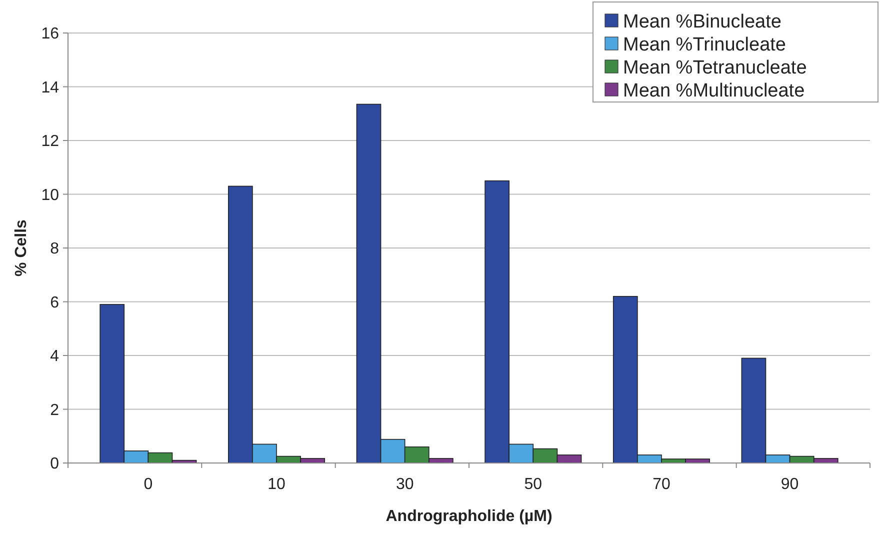 The width and height of the screenshot is (880, 533). Describe the element at coordinates (50, 141) in the screenshot. I see `y-tick-label: 12` at that location.